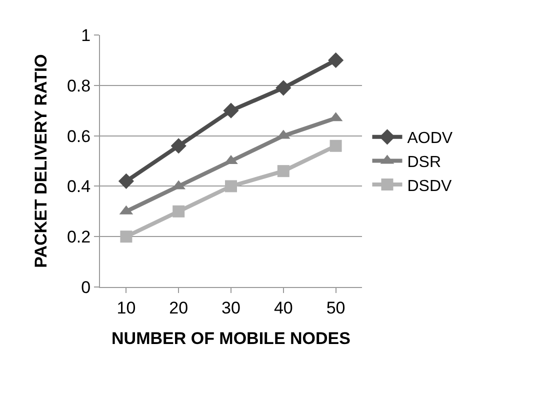 The width and height of the screenshot is (542, 402). Describe the element at coordinates (86, 287) in the screenshot. I see `y-tick-label: 0` at that location.